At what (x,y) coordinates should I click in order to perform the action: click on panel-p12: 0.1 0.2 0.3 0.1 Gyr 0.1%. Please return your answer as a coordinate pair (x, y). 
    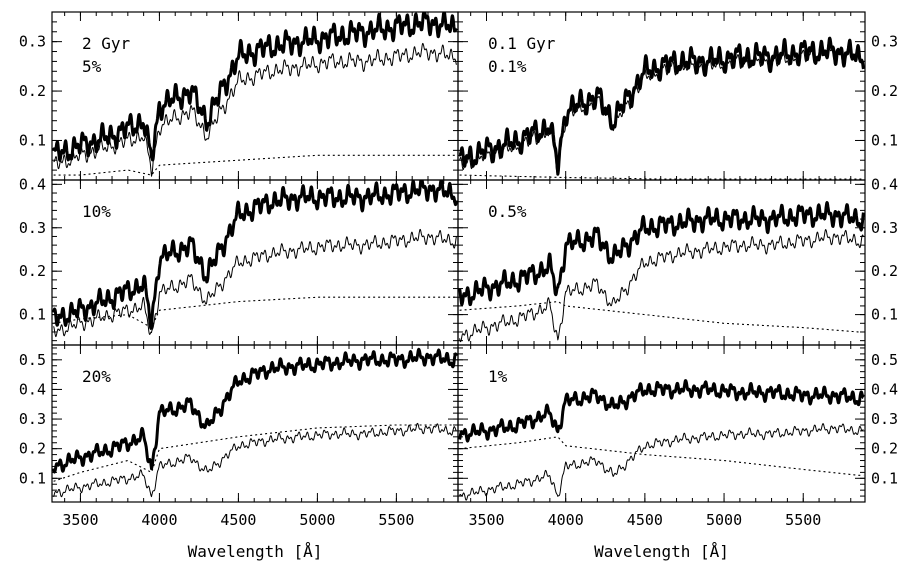
    Looking at the image, I should click on (677, 96).